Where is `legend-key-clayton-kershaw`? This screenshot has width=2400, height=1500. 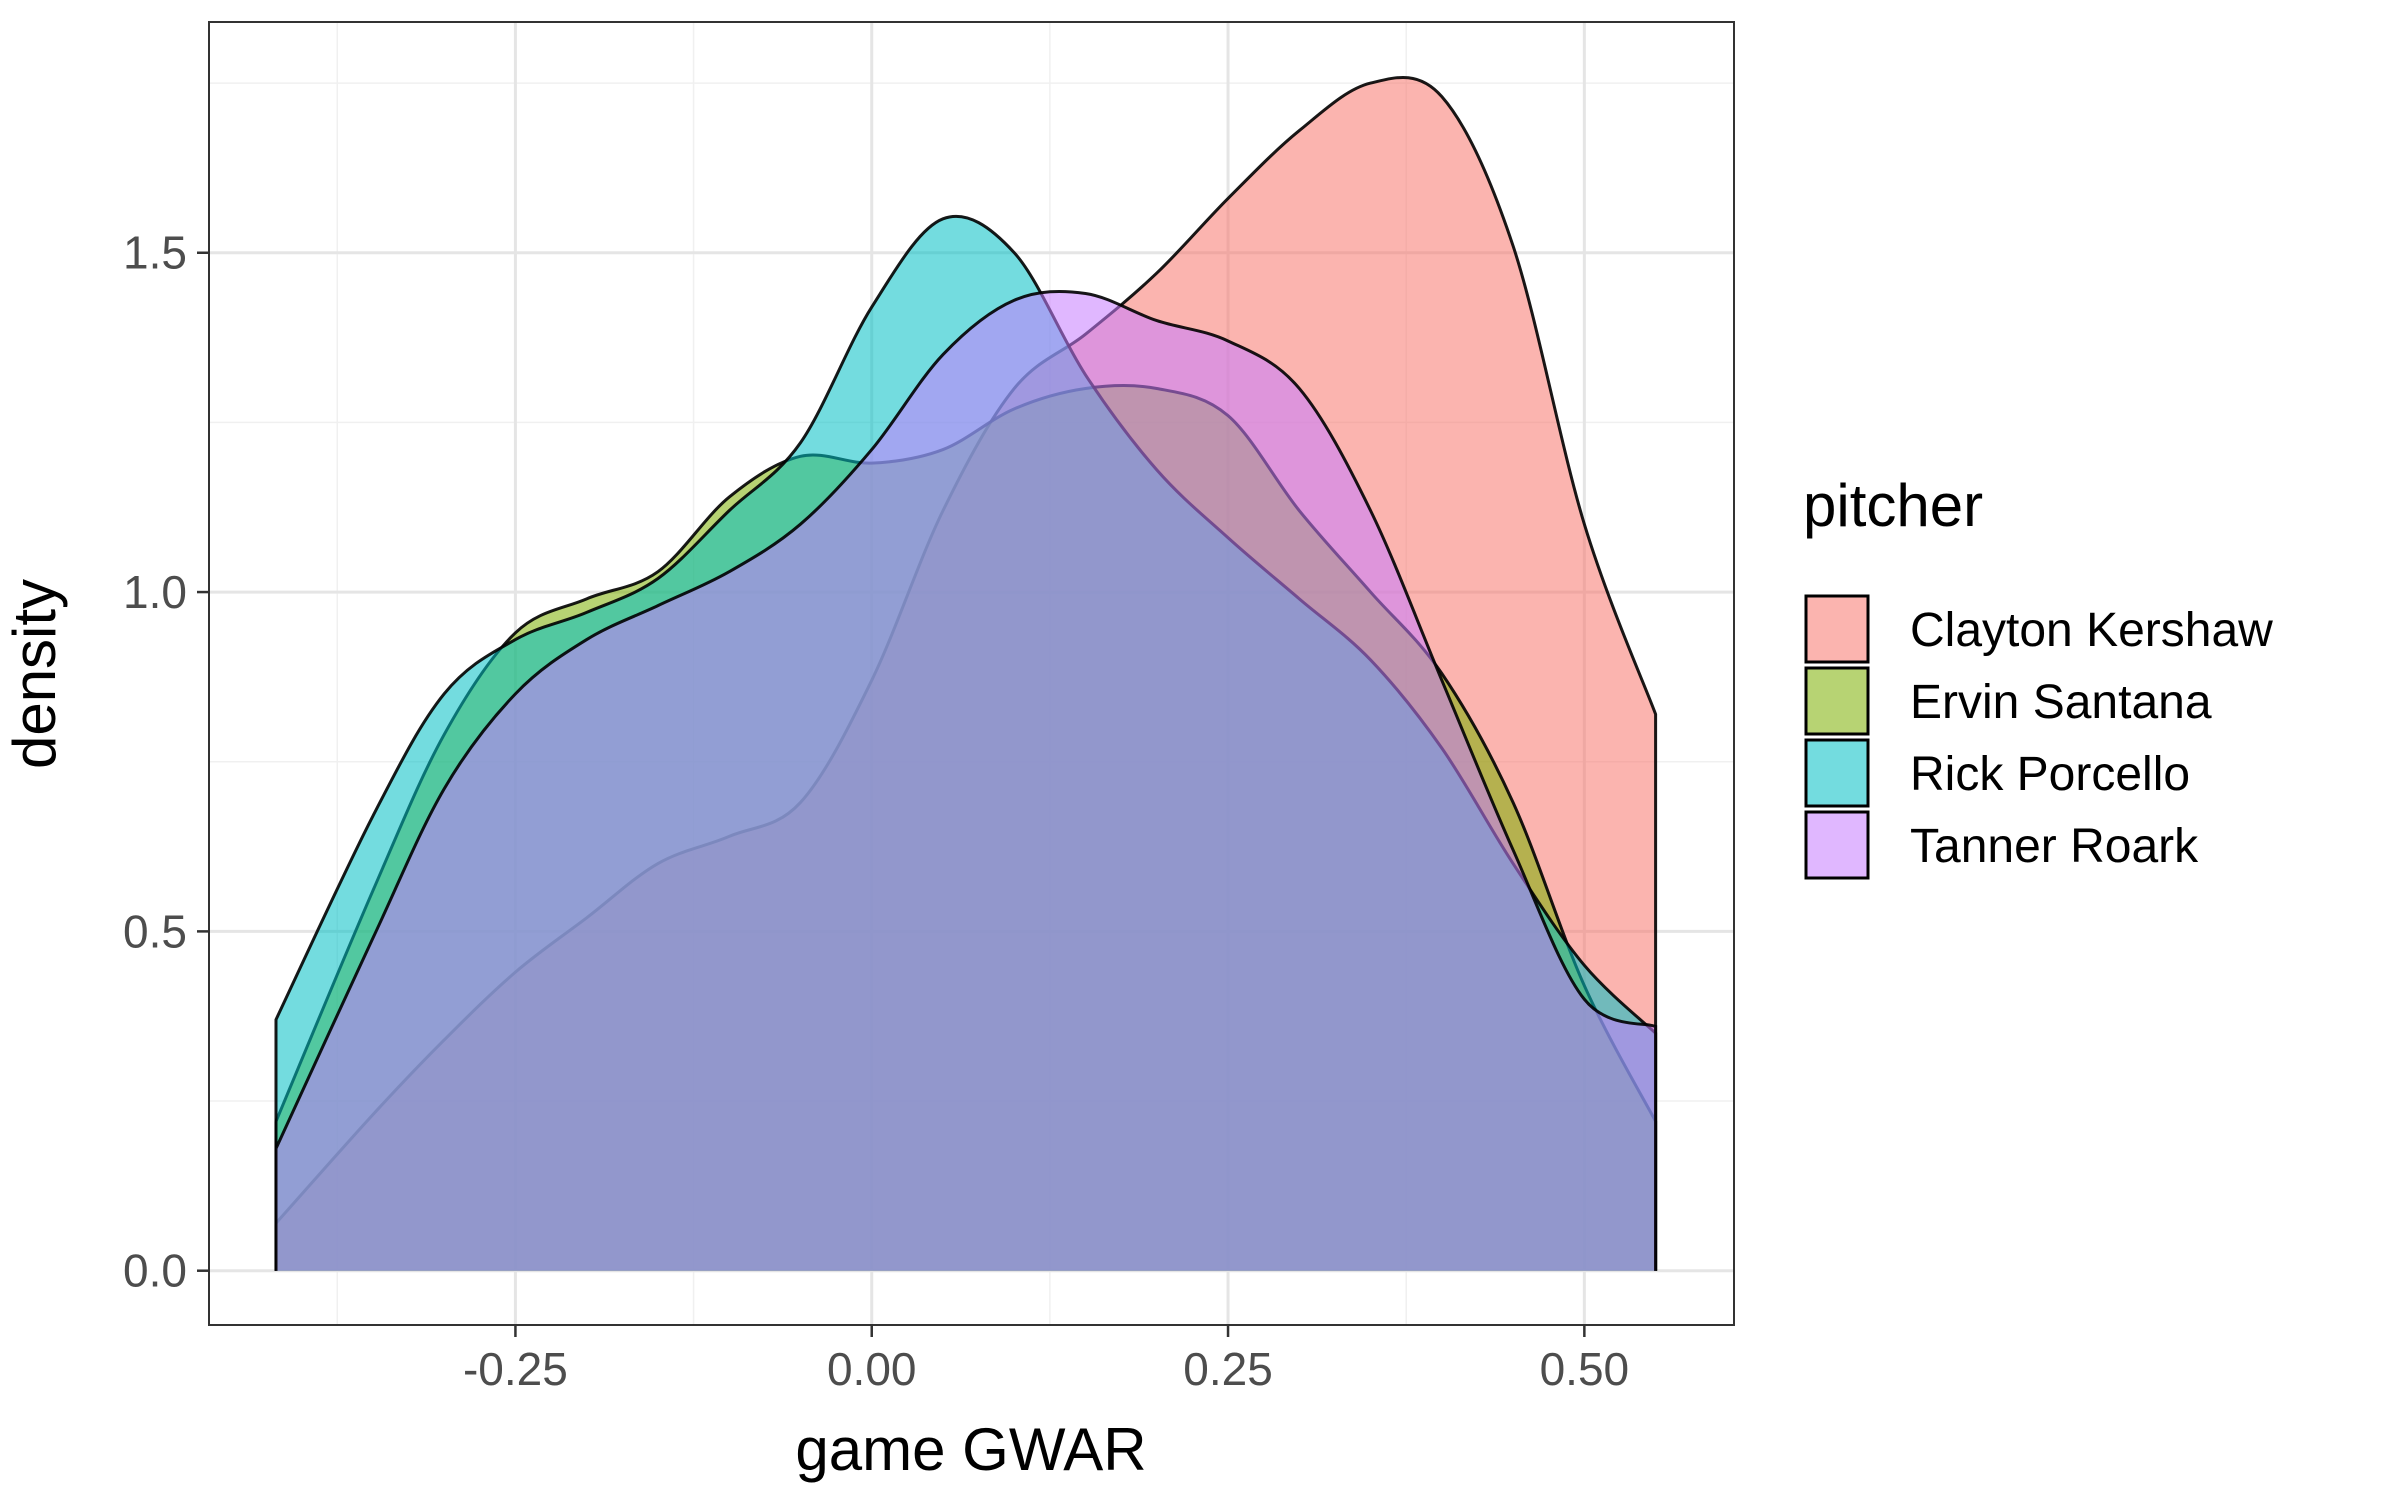 legend-key-clayton-kershaw is located at coordinates (1837, 629).